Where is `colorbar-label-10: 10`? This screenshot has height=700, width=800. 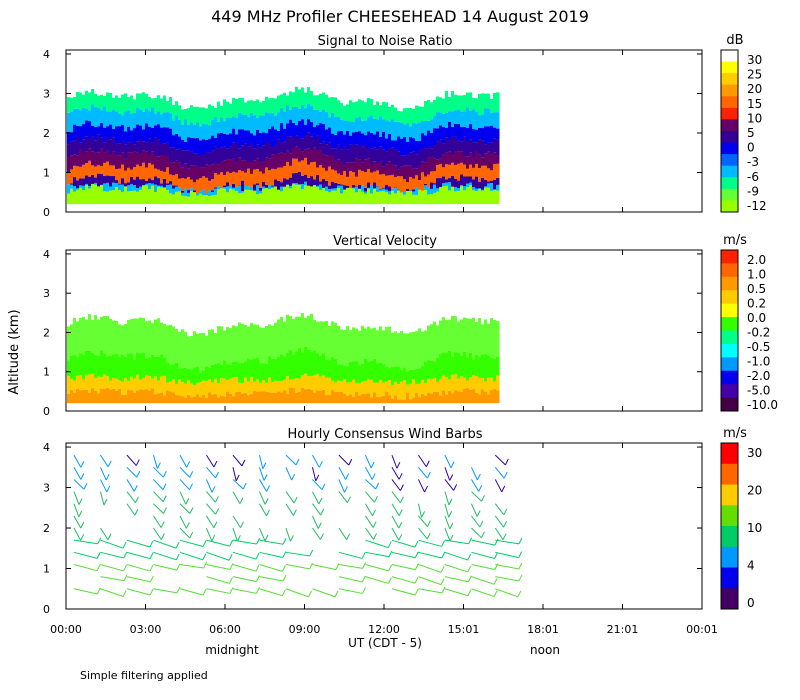 colorbar-label-10: 10 is located at coordinates (754, 528).